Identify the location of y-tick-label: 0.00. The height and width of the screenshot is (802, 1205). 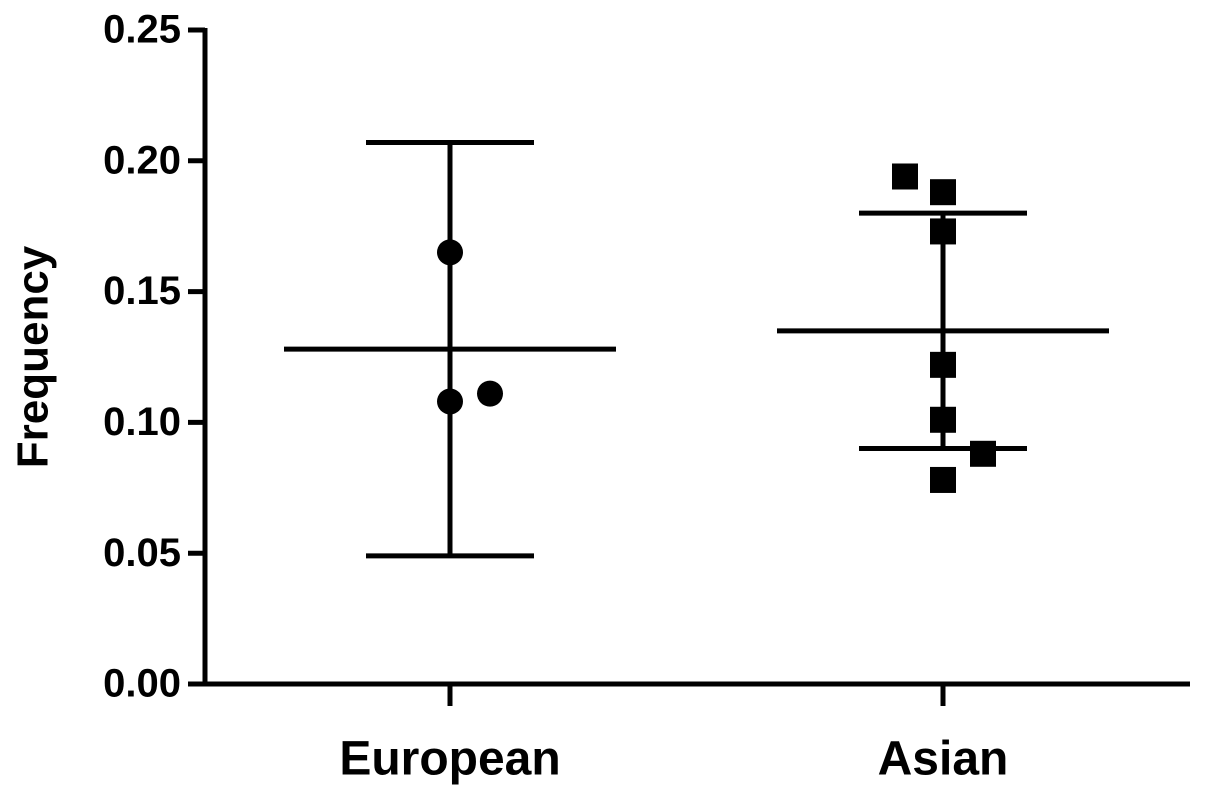
(142, 684).